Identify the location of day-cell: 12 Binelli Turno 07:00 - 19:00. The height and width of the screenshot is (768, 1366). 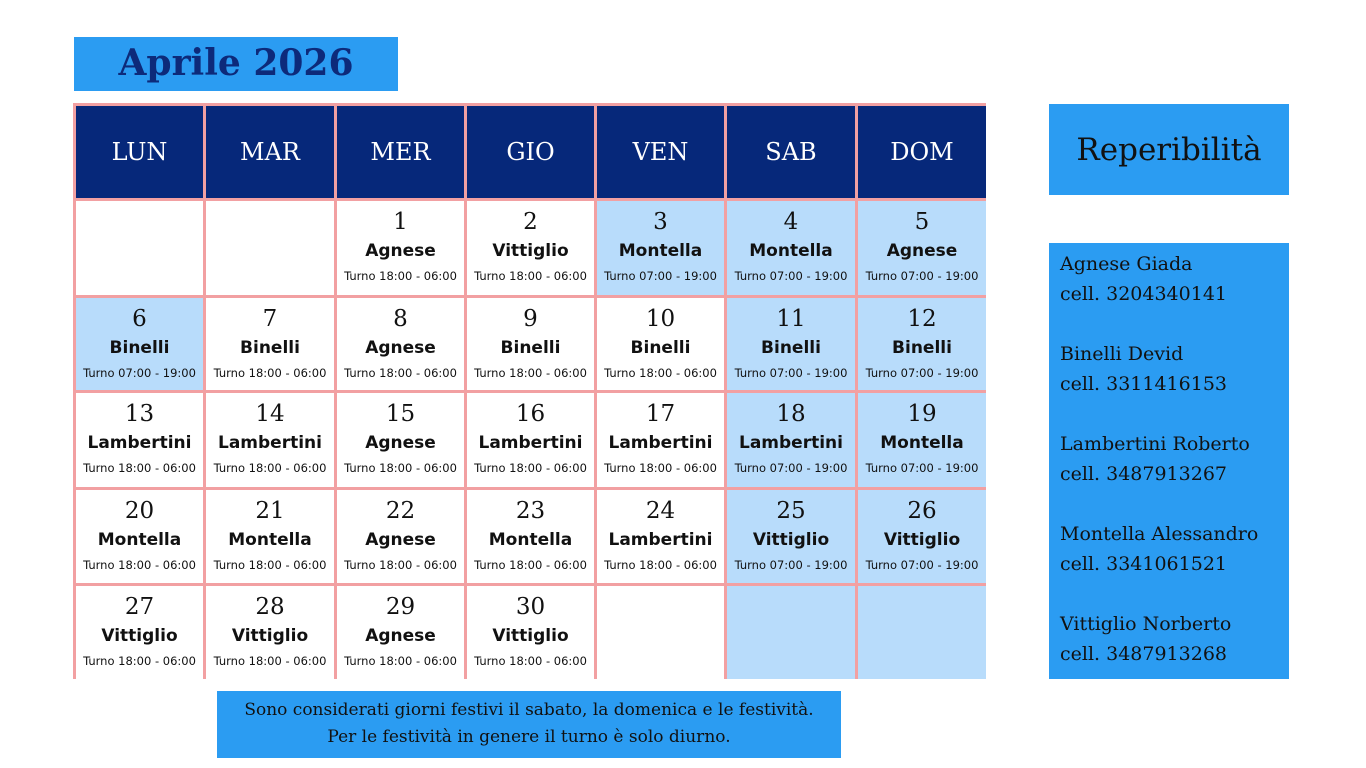
(922, 344).